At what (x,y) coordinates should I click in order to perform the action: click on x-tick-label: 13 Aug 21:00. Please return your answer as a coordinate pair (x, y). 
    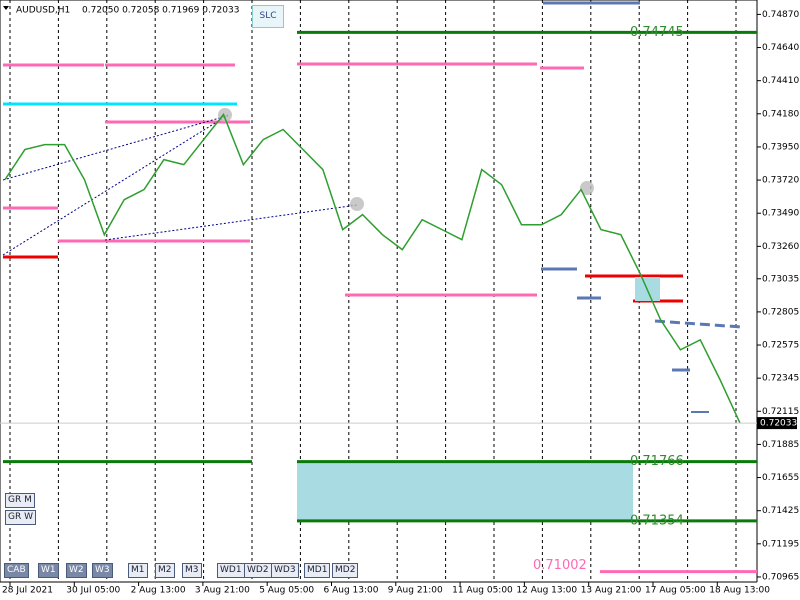
    Looking at the image, I should click on (611, 591).